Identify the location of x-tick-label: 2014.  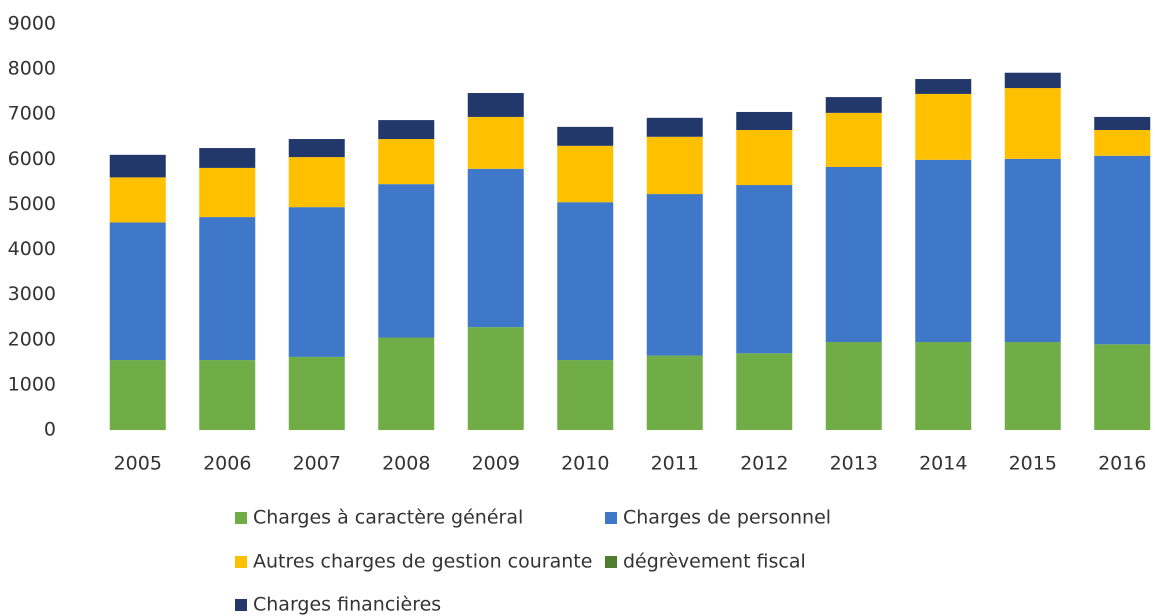
(943, 464).